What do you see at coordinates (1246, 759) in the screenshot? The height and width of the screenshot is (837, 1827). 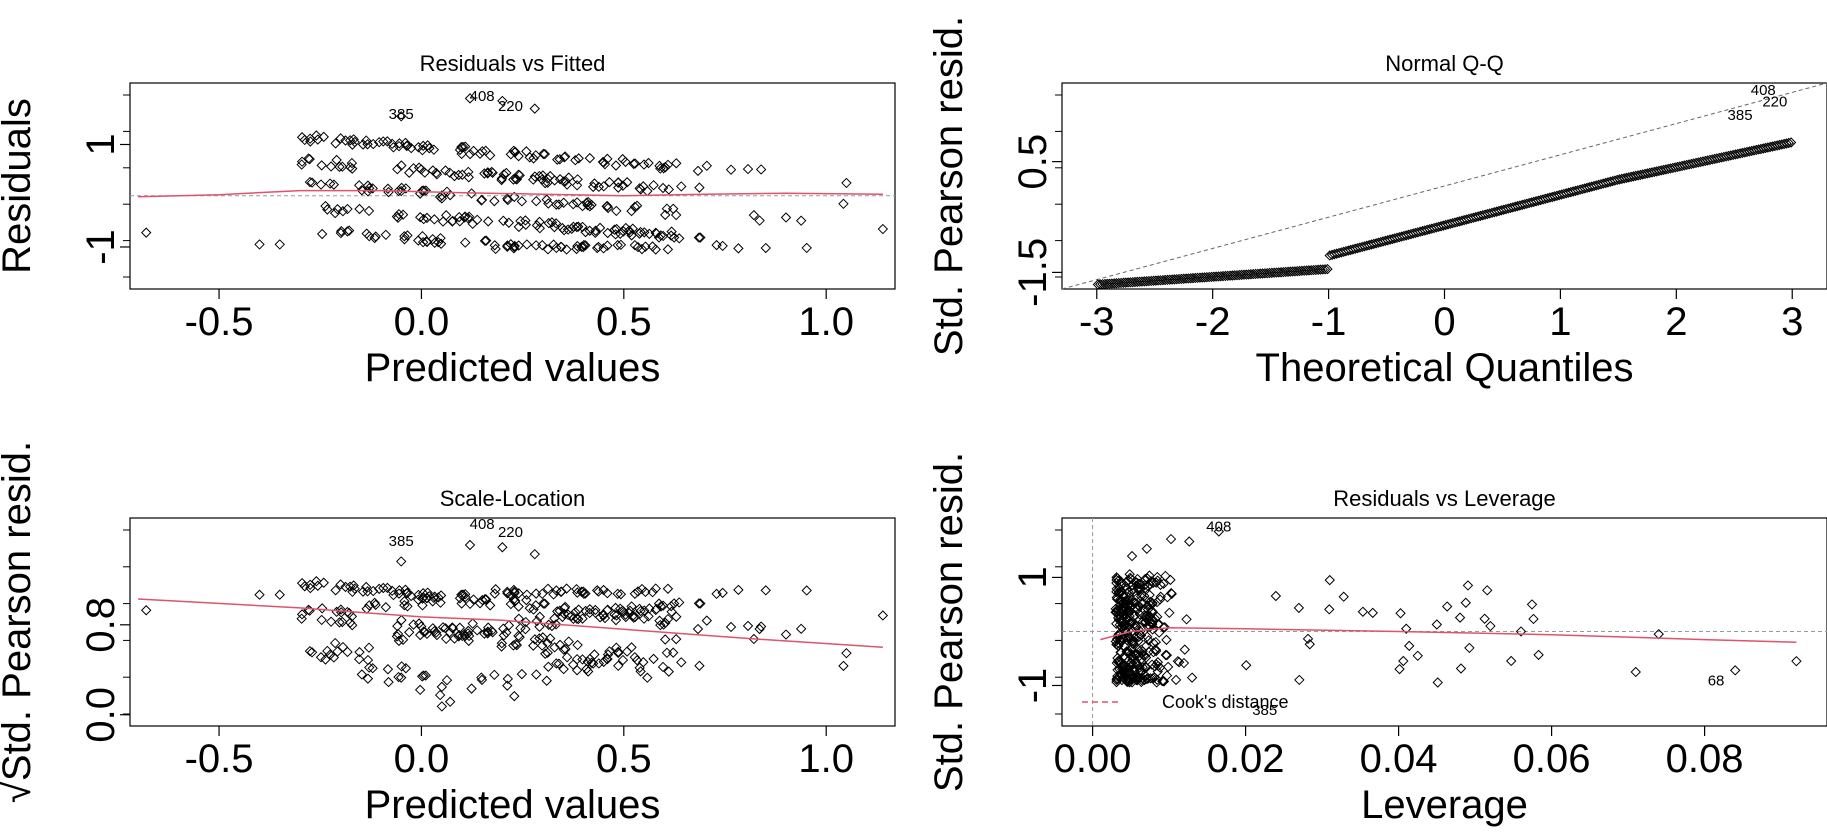 I see `x-tick-label: 0.02` at bounding box center [1246, 759].